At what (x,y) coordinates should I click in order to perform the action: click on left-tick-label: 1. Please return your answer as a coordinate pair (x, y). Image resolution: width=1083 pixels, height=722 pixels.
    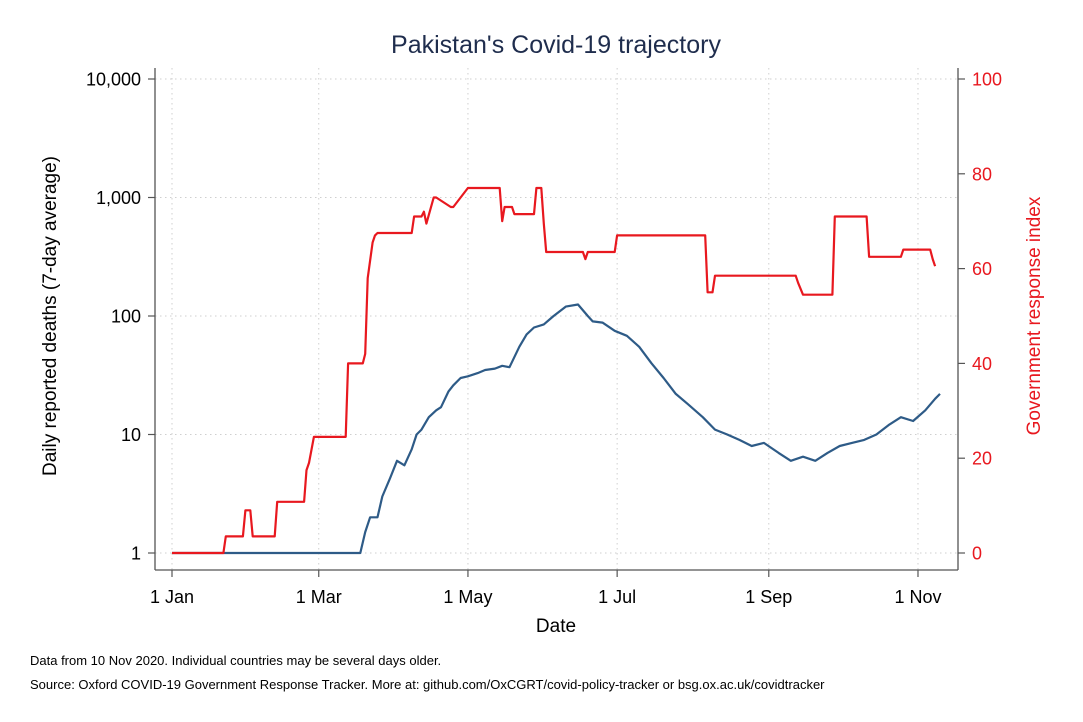
    Looking at the image, I should click on (136, 554).